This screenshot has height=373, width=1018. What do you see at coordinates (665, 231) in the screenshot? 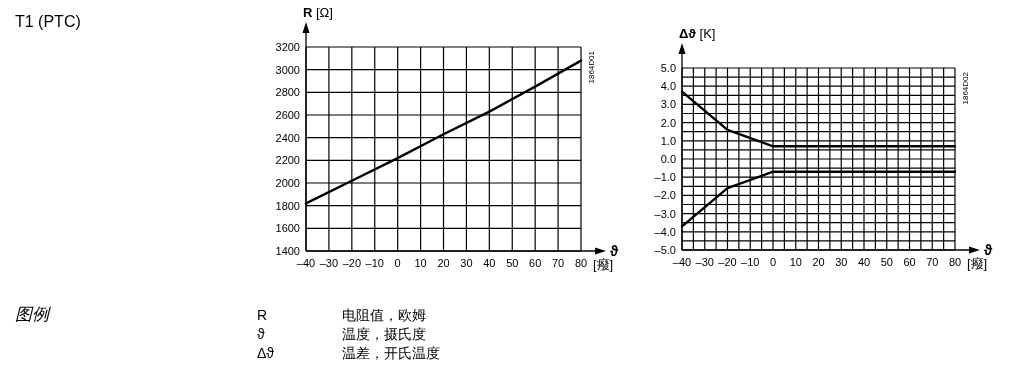
I see `y-tick-label: –4.0` at bounding box center [665, 231].